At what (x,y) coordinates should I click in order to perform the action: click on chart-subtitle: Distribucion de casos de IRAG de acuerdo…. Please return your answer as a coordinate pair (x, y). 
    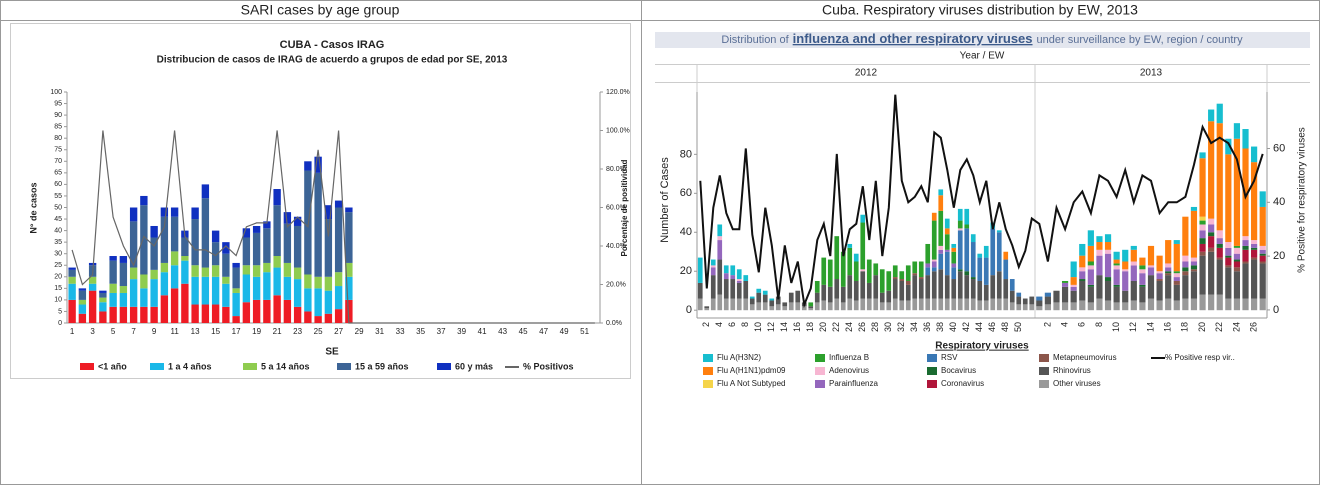
    Looking at the image, I should click on (332, 60).